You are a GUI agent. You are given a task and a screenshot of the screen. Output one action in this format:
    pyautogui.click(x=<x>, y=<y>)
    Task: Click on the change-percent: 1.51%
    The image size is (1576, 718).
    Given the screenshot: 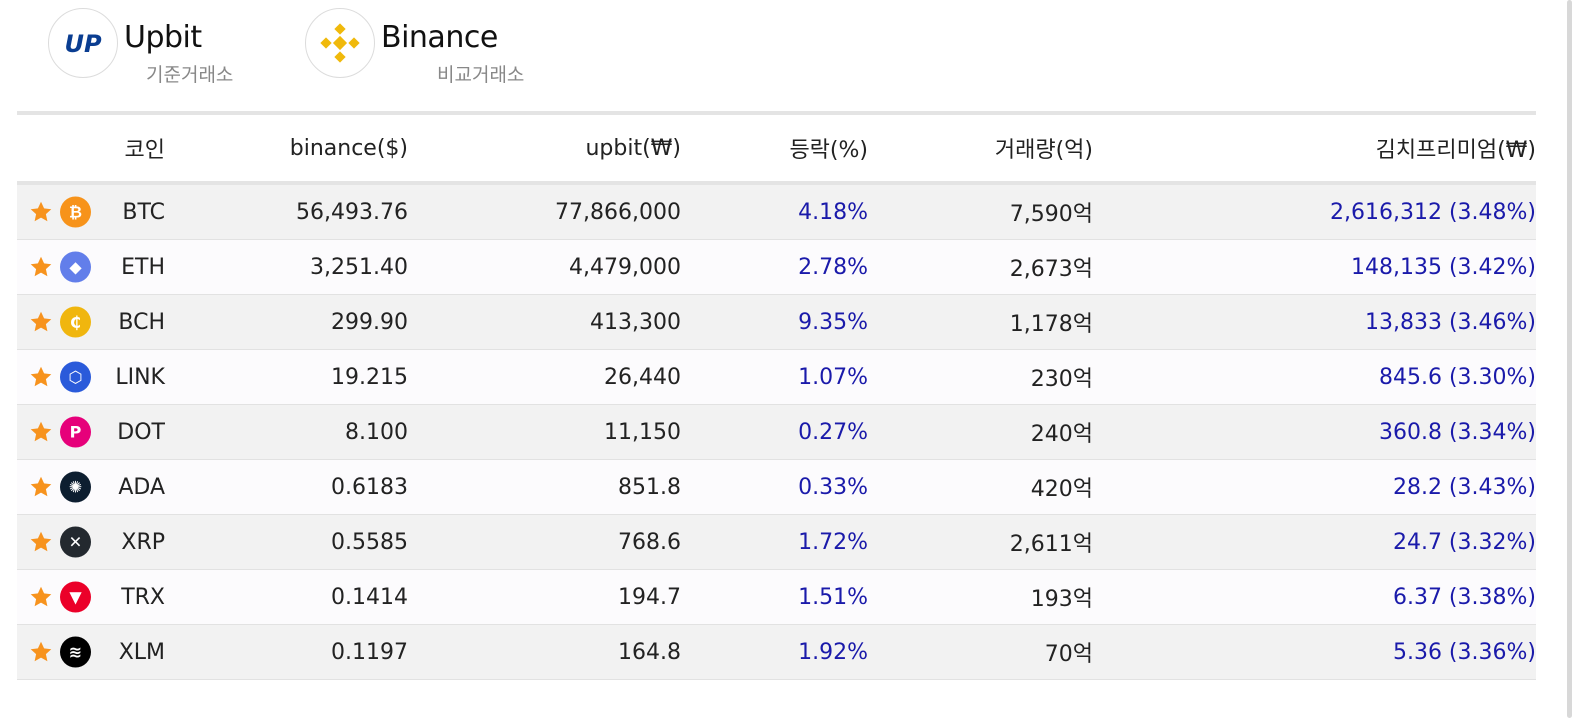 What is the action you would take?
    pyautogui.click(x=774, y=597)
    